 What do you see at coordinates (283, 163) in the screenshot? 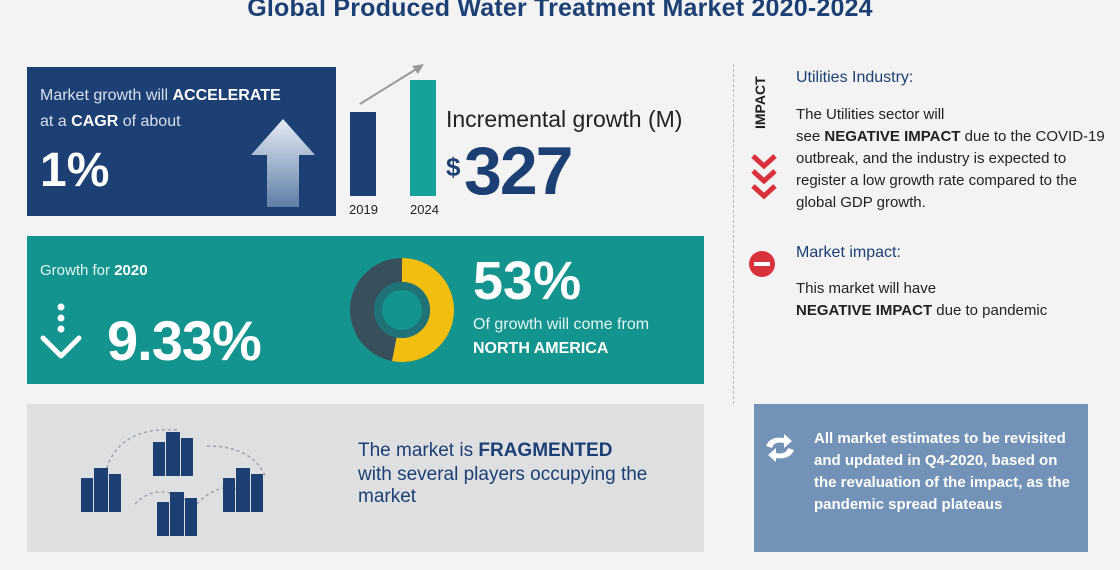
I see `up-arrow-icon` at bounding box center [283, 163].